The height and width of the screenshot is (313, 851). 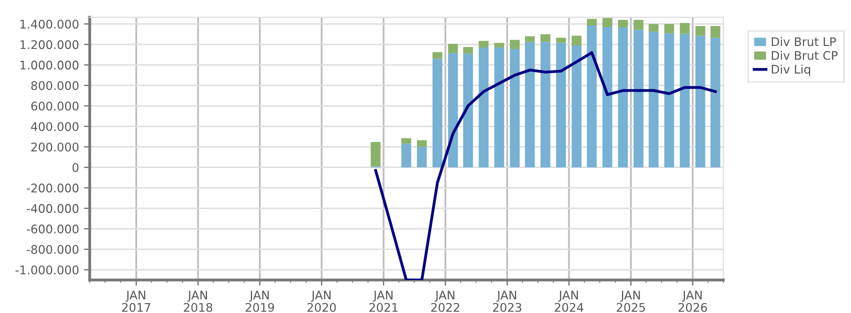 I want to click on legend-label: Div Brut LP, so click(x=804, y=41).